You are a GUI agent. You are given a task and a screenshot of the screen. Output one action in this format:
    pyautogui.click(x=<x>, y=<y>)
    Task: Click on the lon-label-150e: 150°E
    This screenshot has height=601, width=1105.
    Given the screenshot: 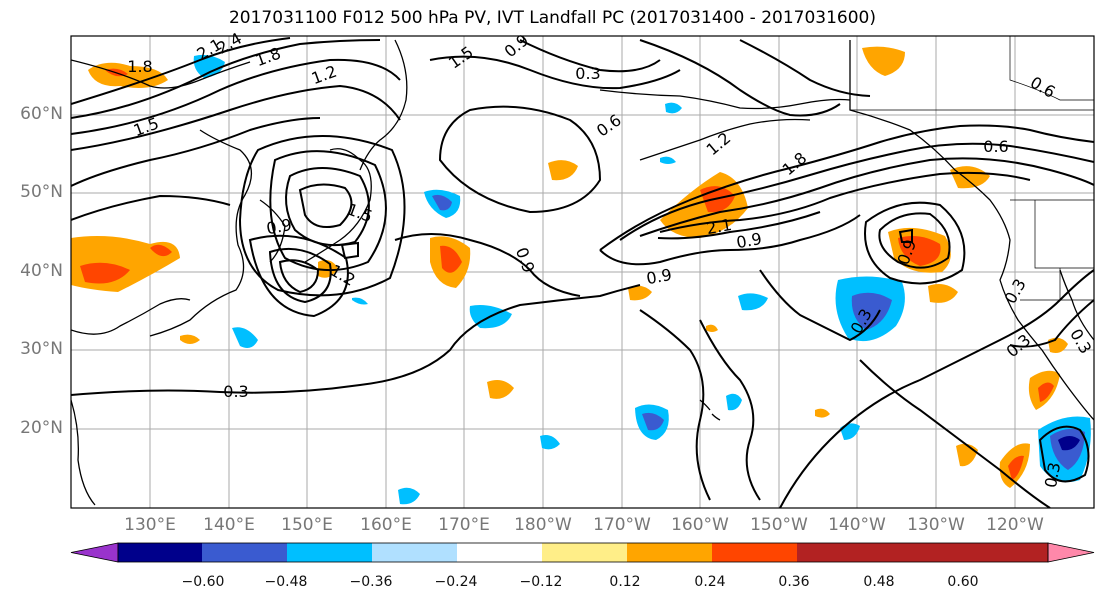 What is the action you would take?
    pyautogui.click(x=307, y=525)
    